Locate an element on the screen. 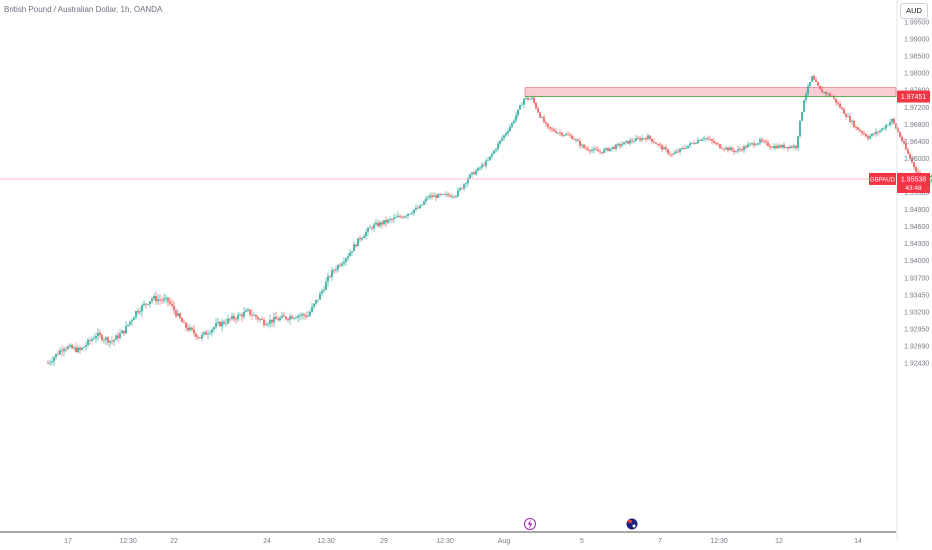 This screenshot has width=932, height=550. lightning-event-icon is located at coordinates (530, 524).